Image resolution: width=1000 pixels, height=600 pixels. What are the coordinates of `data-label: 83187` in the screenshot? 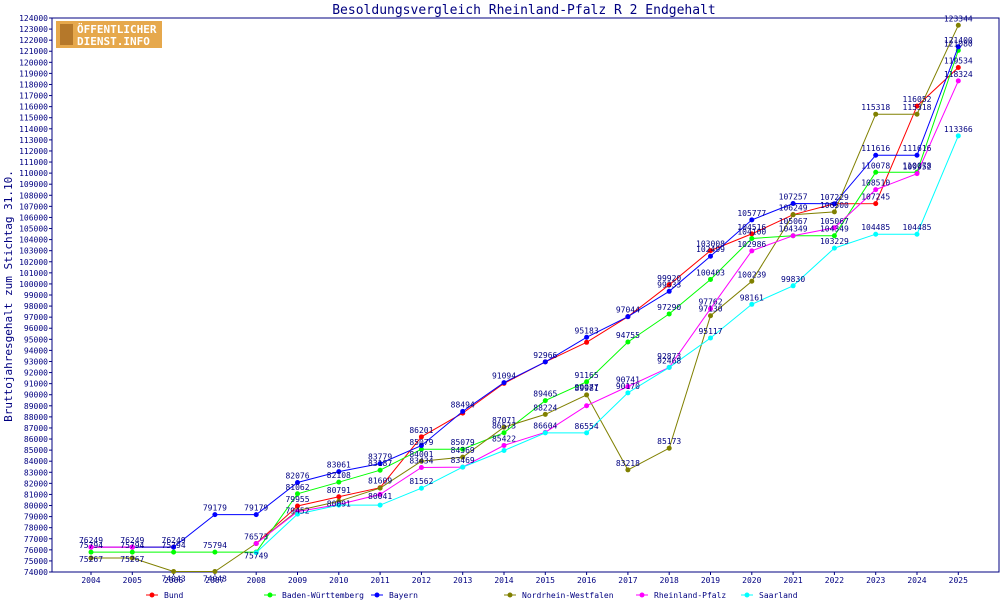 It's located at (380, 463).